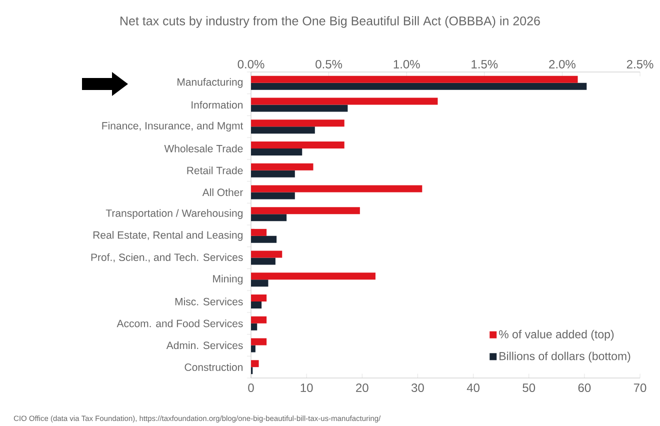 The height and width of the screenshot is (426, 660). Describe the element at coordinates (223, 192) in the screenshot. I see `y-tick-label: All Other` at that location.